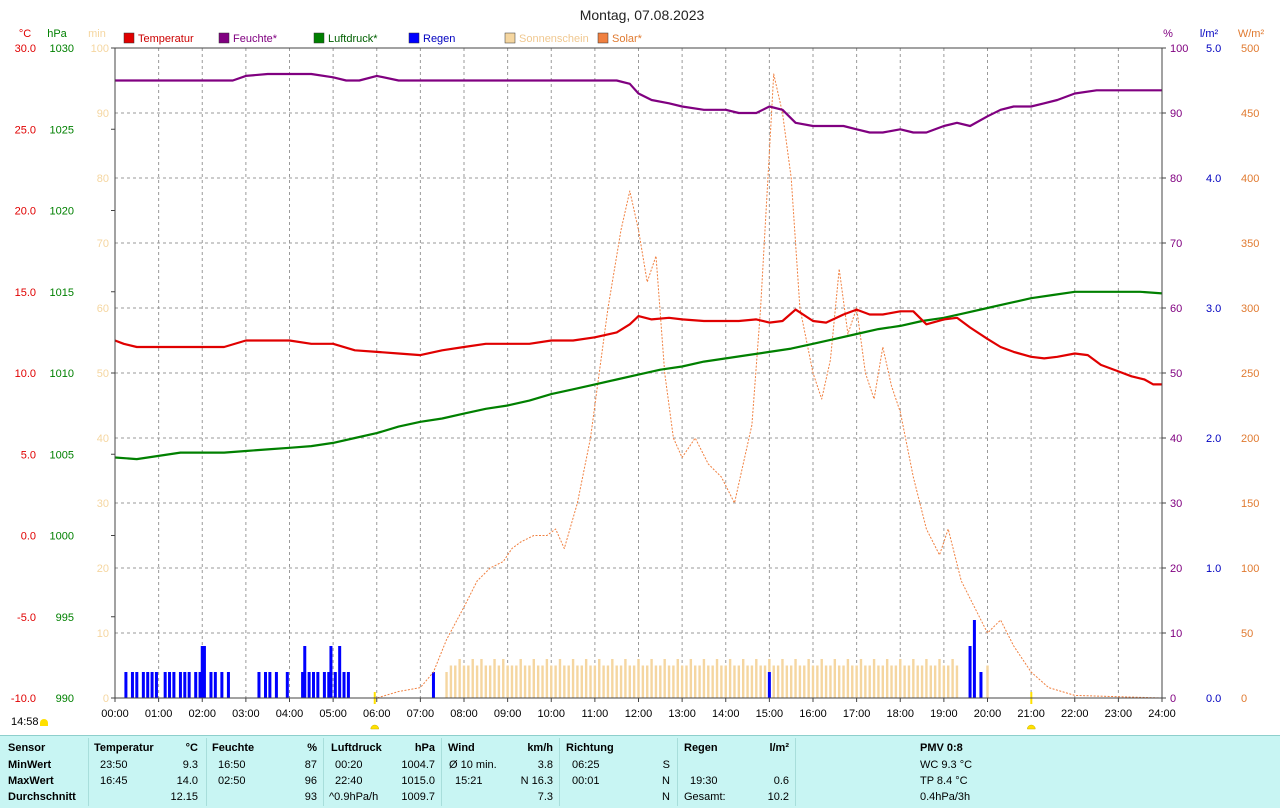 The width and height of the screenshot is (1280, 808). Describe the element at coordinates (100, 49) in the screenshot. I see `tick-label-sun: 100` at that location.